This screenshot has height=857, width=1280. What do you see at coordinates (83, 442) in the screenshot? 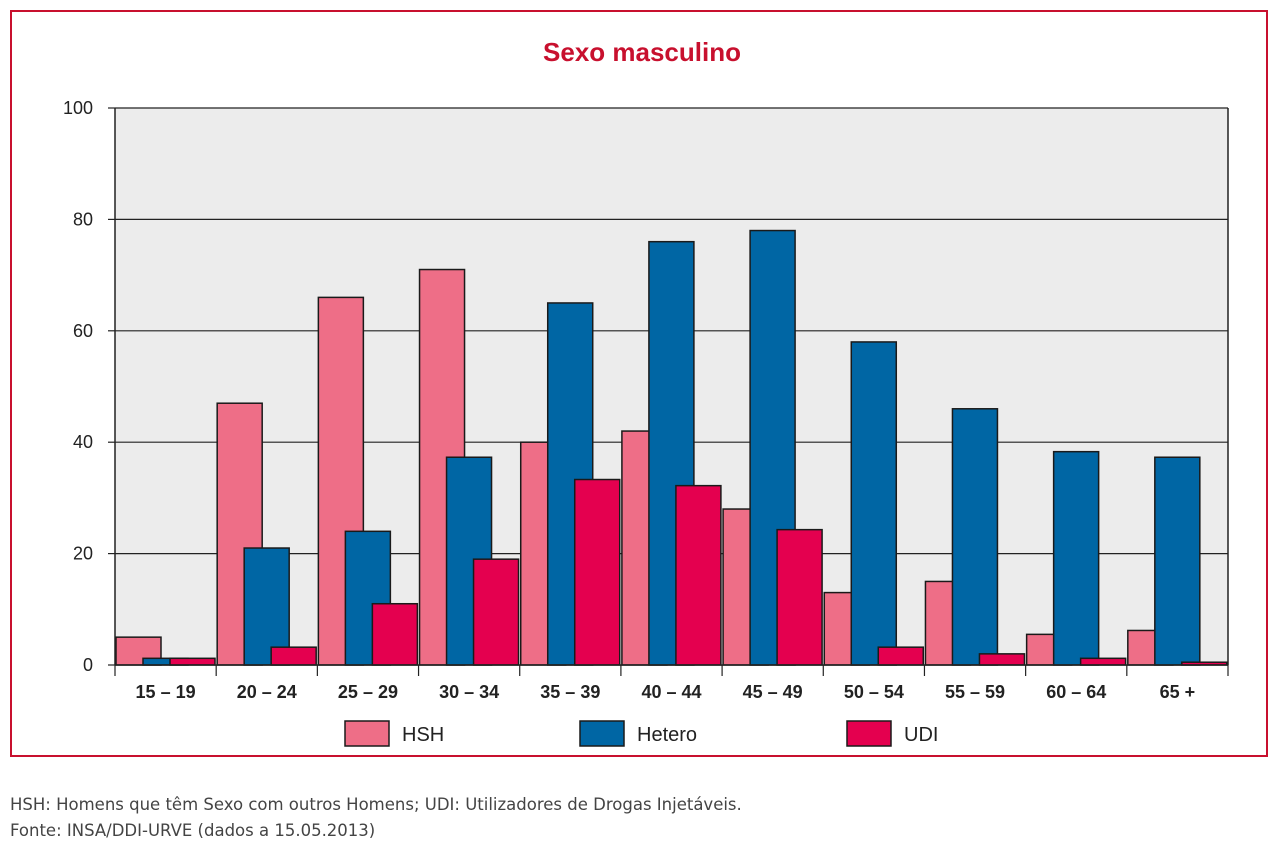
I see `y-tick-label: 40` at bounding box center [83, 442].